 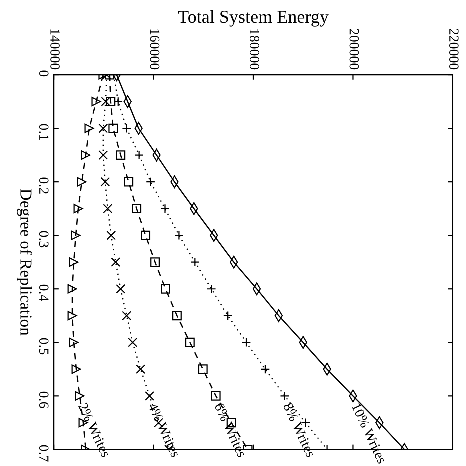 What do you see at coordinates (44, 239) in the screenshot?
I see `y-tick-label: 0.3` at bounding box center [44, 239].